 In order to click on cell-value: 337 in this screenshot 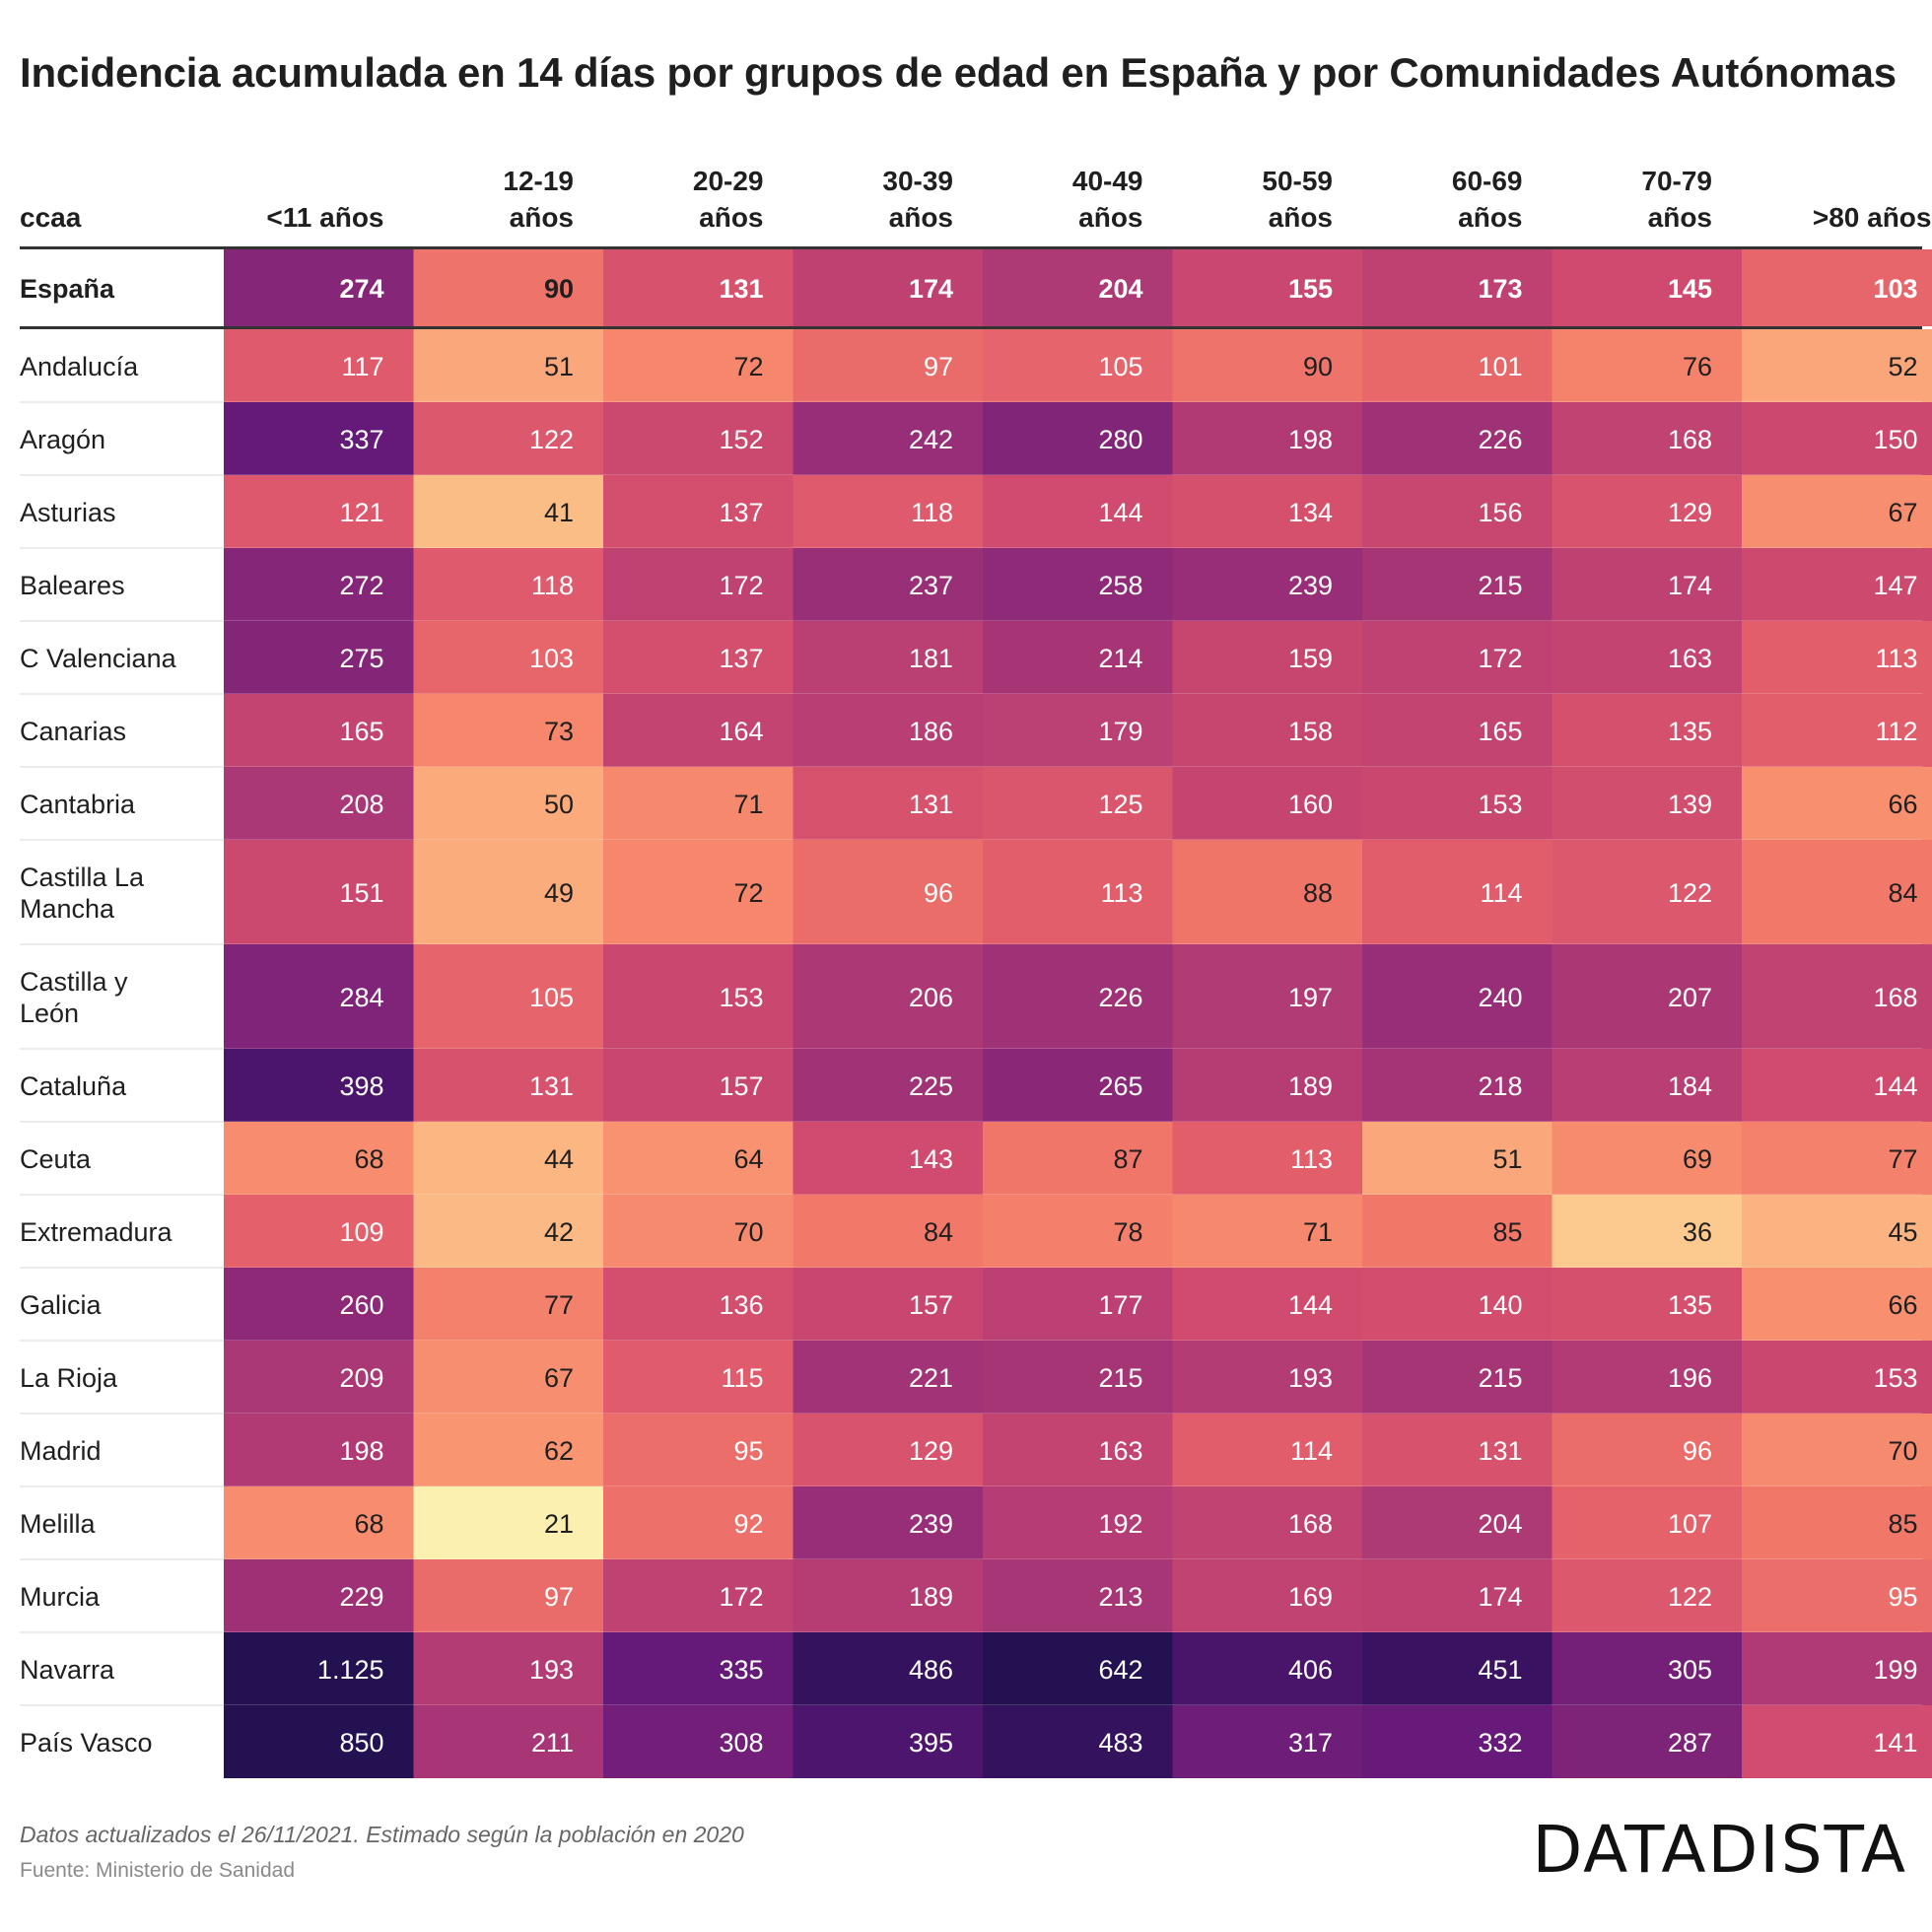, I will do `click(361, 440)`.